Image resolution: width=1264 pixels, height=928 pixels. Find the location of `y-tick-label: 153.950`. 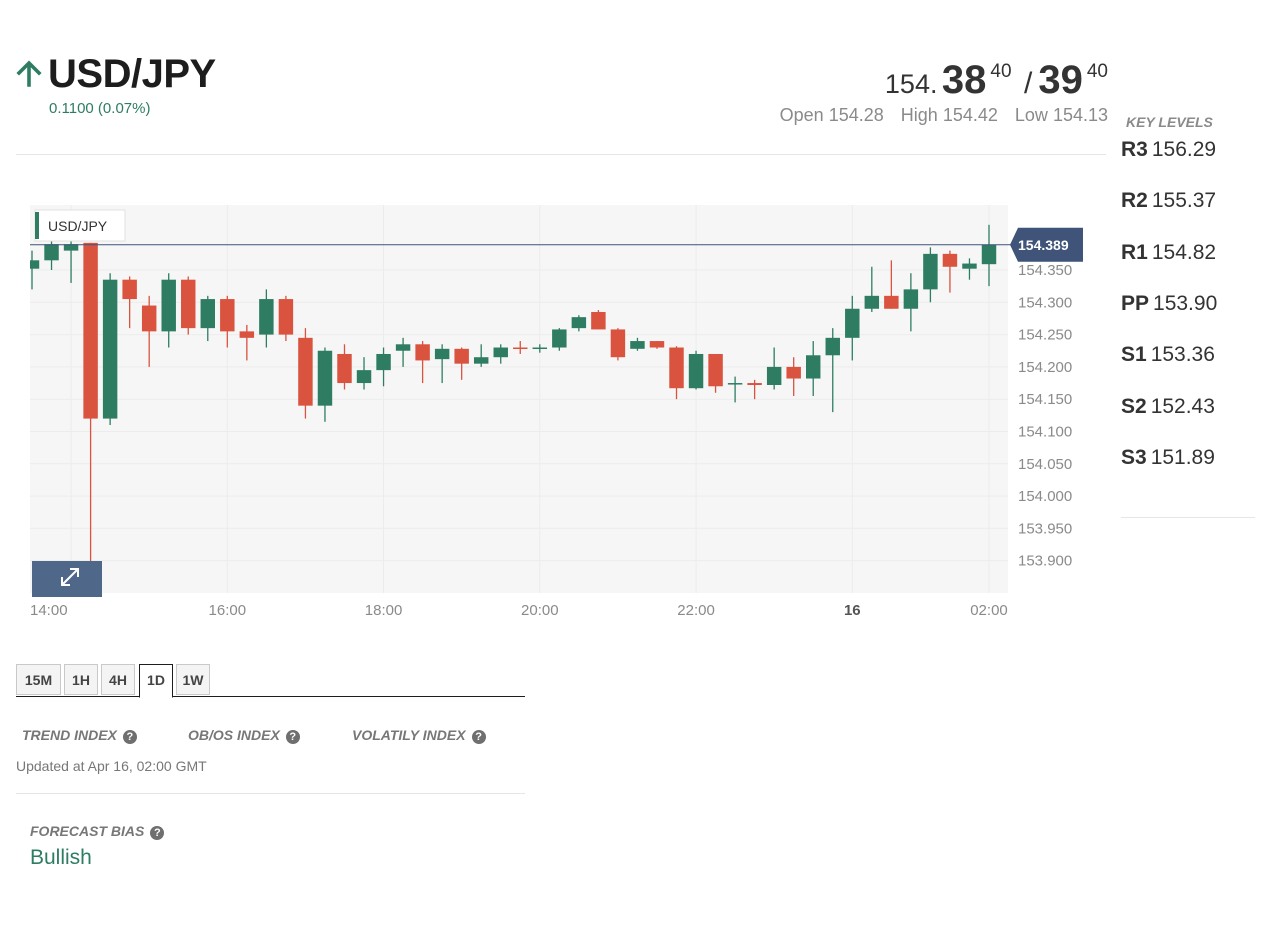

y-tick-label: 153.950 is located at coordinates (1045, 528).